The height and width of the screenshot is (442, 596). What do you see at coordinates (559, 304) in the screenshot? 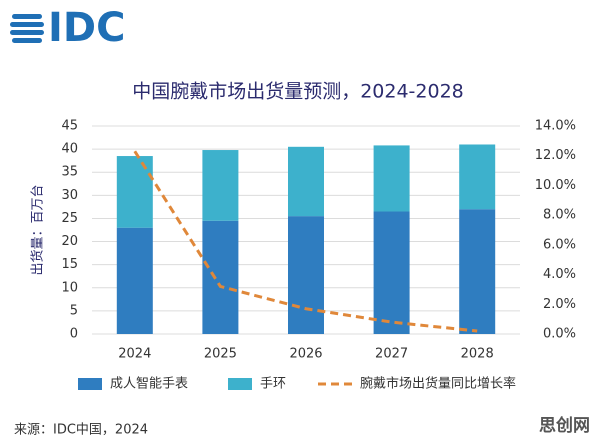
I see `y2-tick-label: 2.0%` at bounding box center [559, 304].